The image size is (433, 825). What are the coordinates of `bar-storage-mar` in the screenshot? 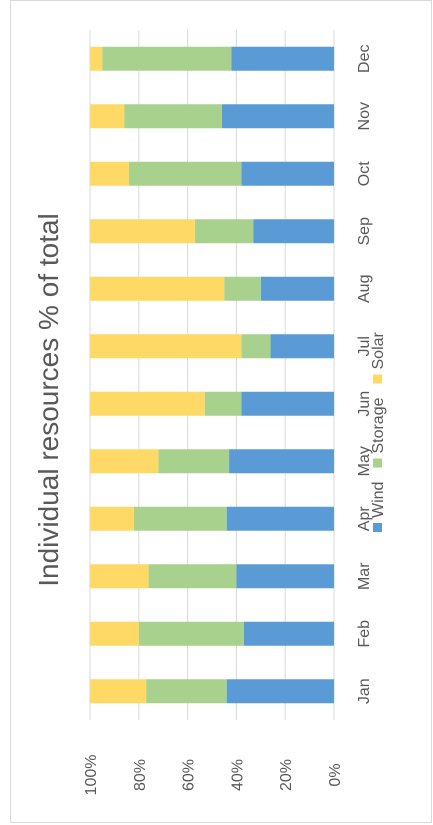 It's located at (192, 576).